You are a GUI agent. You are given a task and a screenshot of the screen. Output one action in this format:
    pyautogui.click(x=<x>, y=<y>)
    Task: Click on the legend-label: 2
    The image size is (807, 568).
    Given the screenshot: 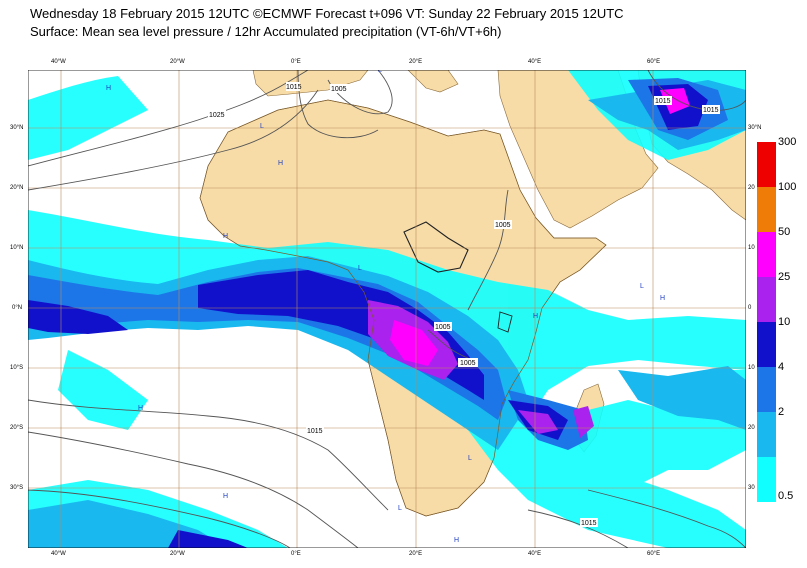 What is the action you would take?
    pyautogui.click(x=781, y=412)
    